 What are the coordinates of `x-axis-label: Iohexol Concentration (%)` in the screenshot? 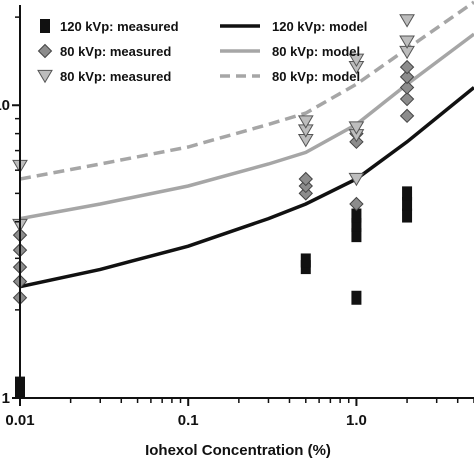 It's located at (238, 450).